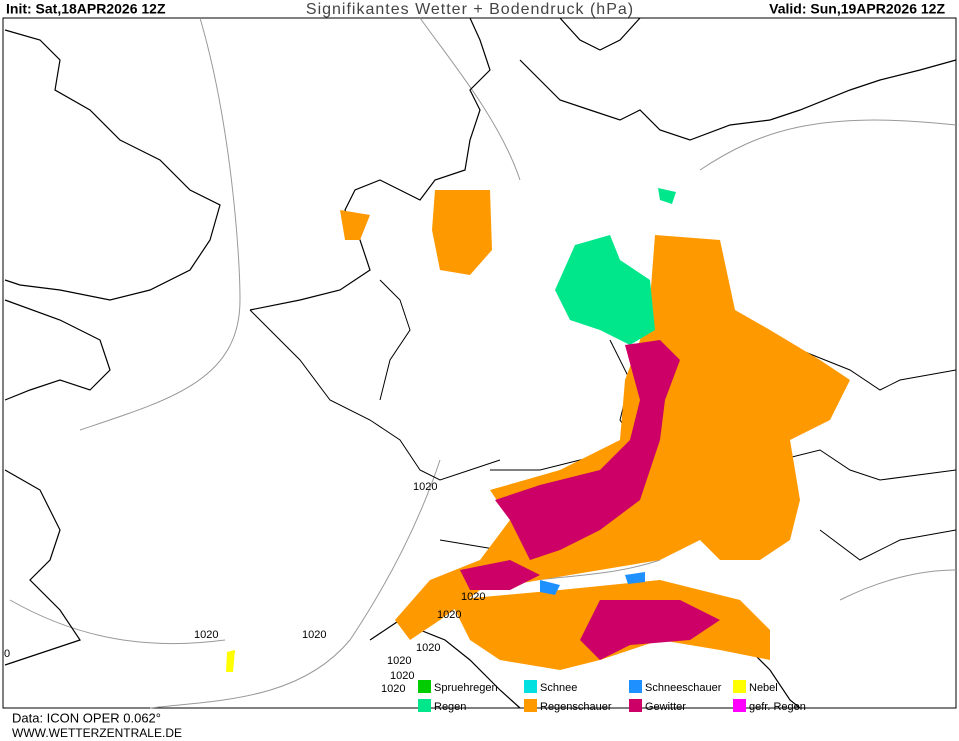  I want to click on legend-label: Schnee, so click(558, 688).